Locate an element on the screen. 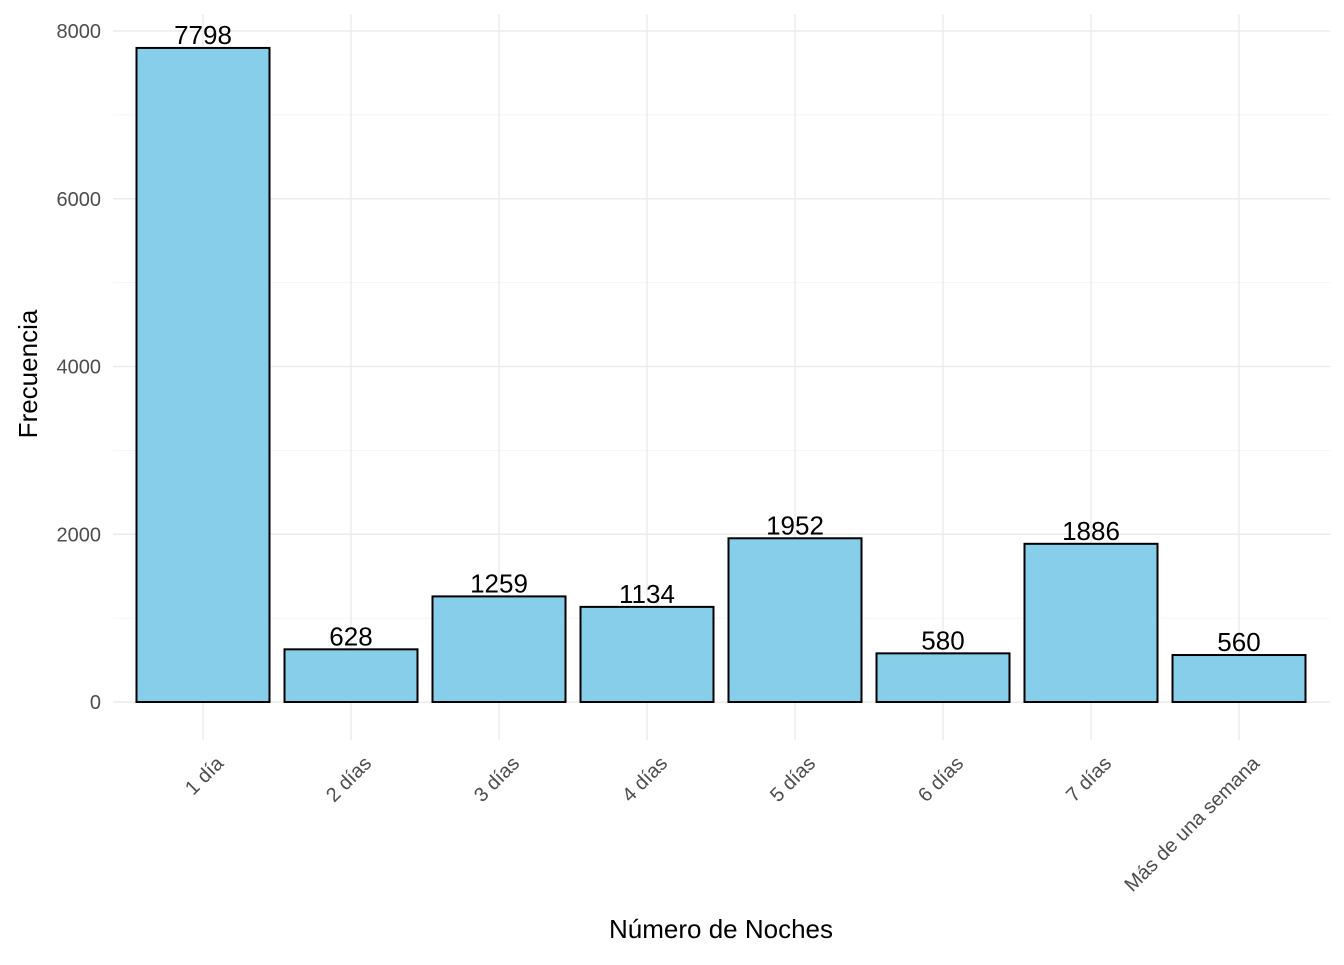  x-axis-title: Número de Noches is located at coordinates (721, 929).